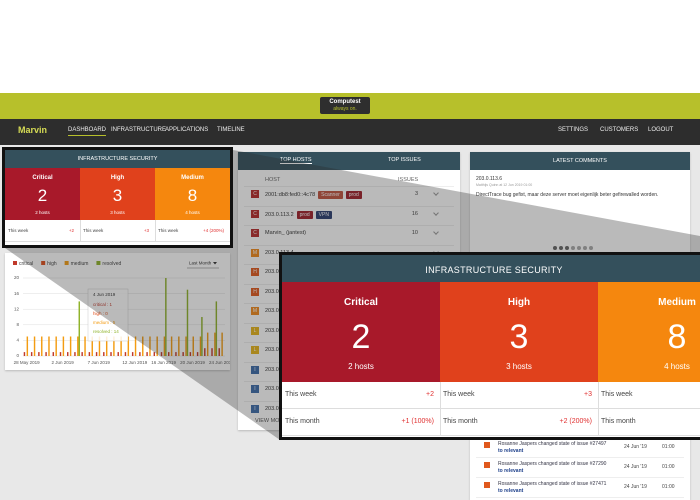  Describe the element at coordinates (52, 264) in the screenshot. I see `legend-label: high` at that location.